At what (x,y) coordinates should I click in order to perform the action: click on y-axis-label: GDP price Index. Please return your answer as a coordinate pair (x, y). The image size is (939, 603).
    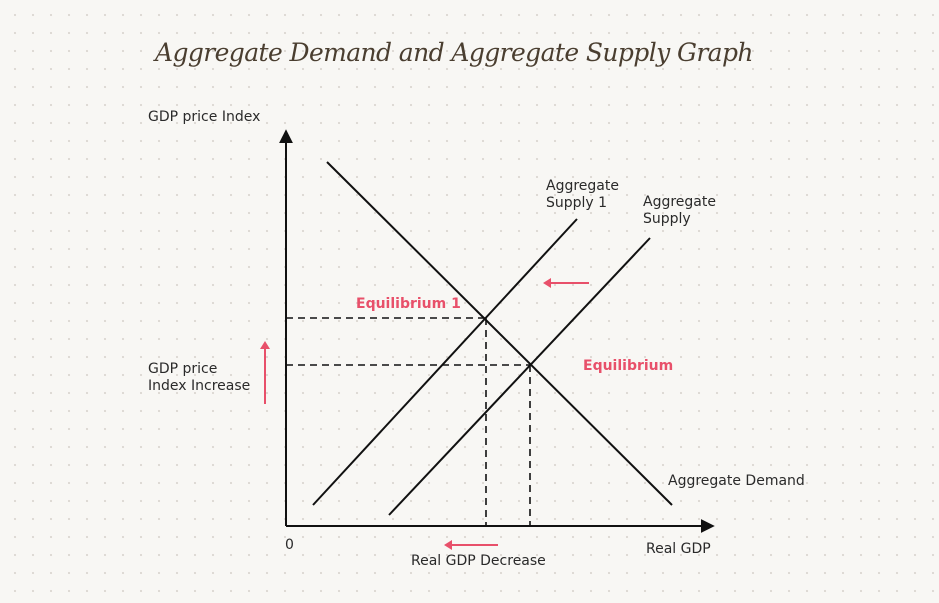
    Looking at the image, I should click on (204, 117).